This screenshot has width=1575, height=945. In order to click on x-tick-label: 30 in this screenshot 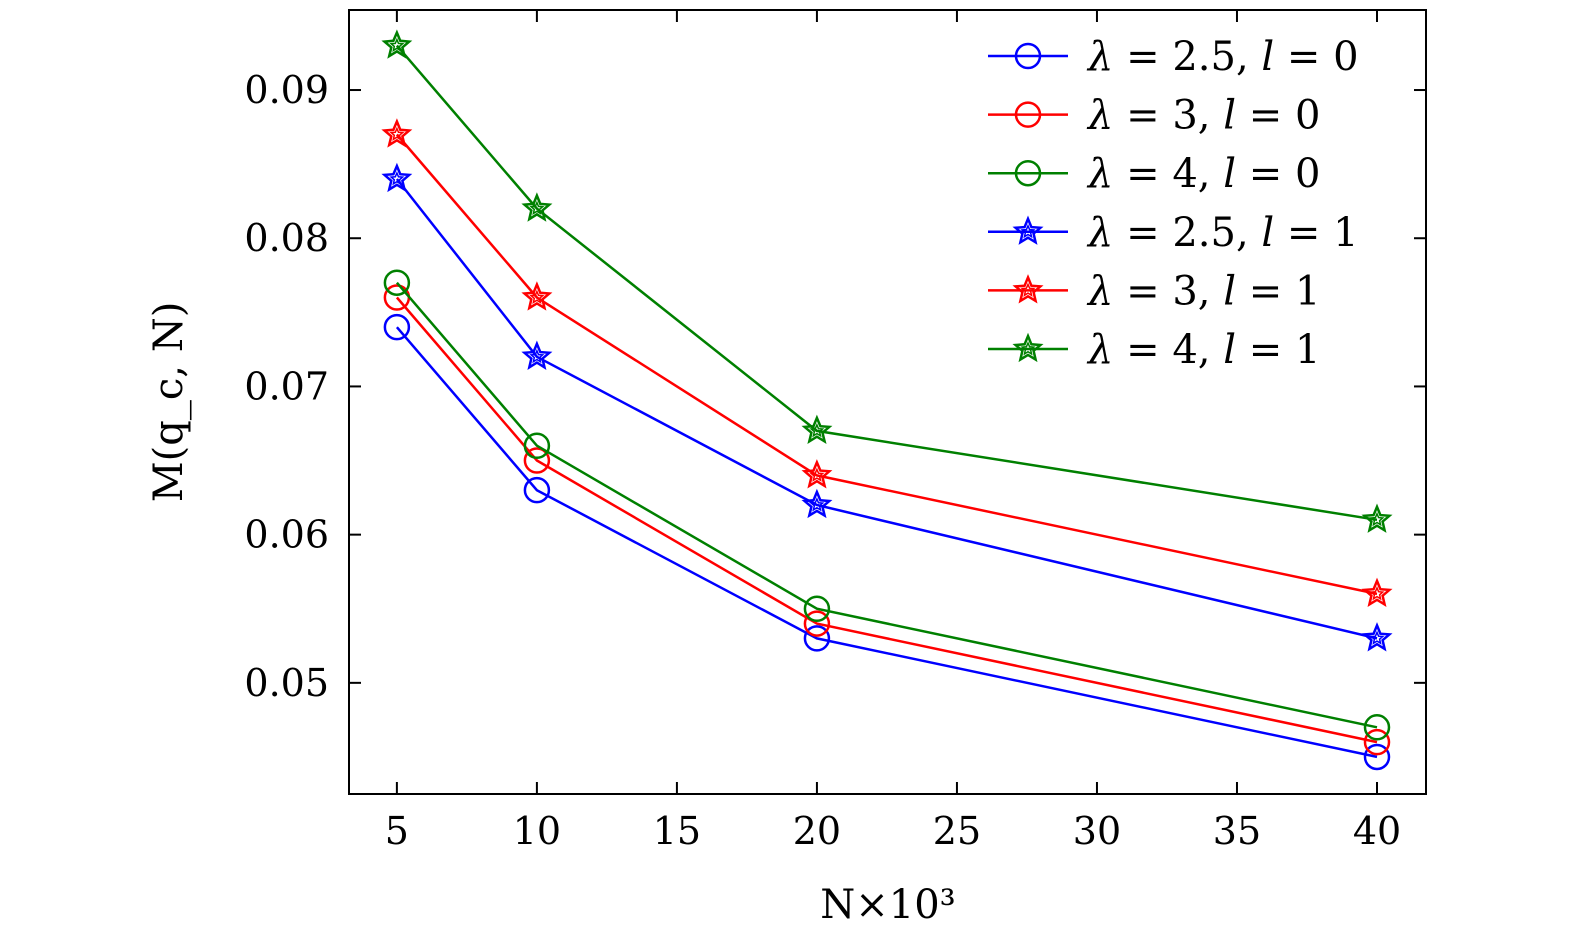, I will do `click(1097, 831)`.